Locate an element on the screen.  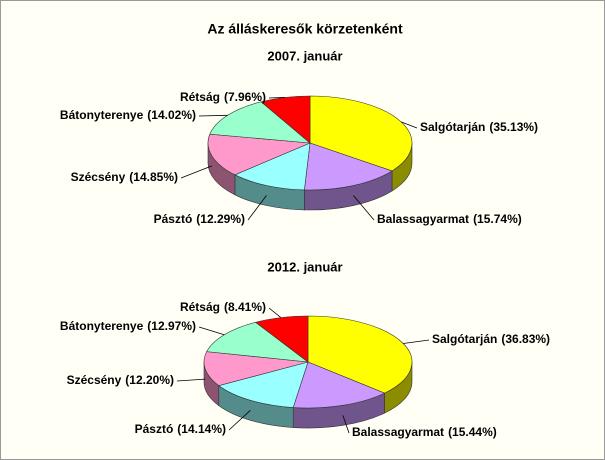
data-label: Salgótarján (36.83%) is located at coordinates (491, 339).